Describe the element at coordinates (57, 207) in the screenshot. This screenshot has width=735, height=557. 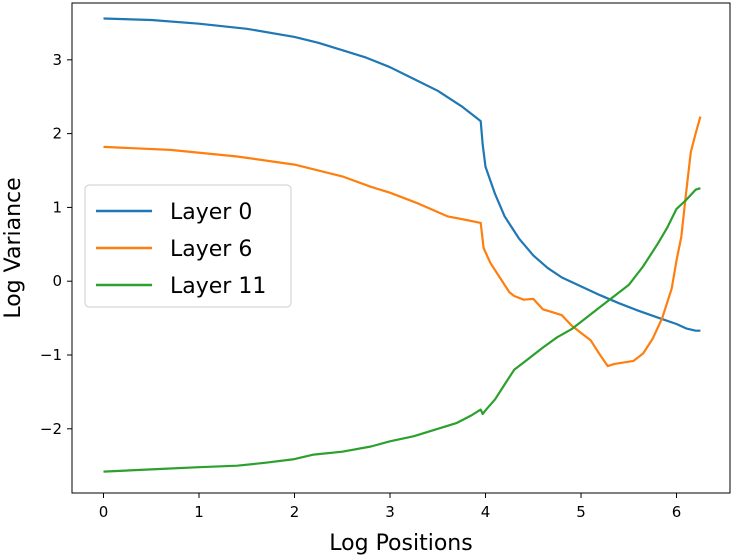
I see `y-tick-label: 1` at that location.